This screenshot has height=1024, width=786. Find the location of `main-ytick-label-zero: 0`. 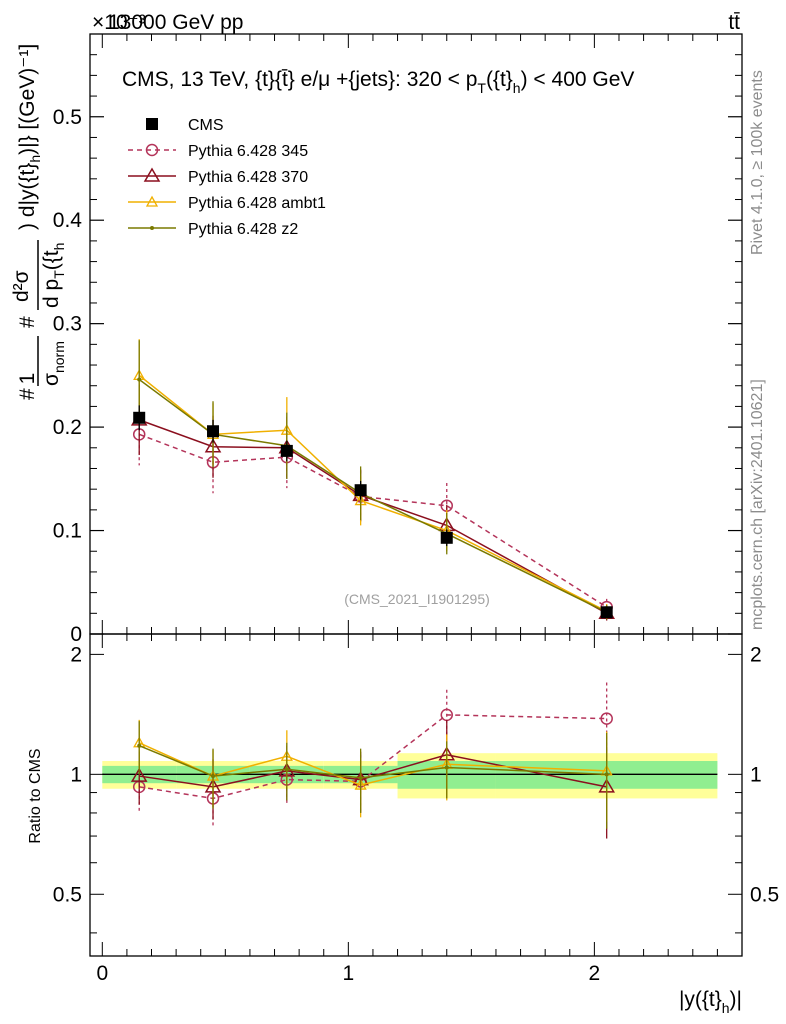

main-ytick-label-zero: 0 is located at coordinates (76, 634).